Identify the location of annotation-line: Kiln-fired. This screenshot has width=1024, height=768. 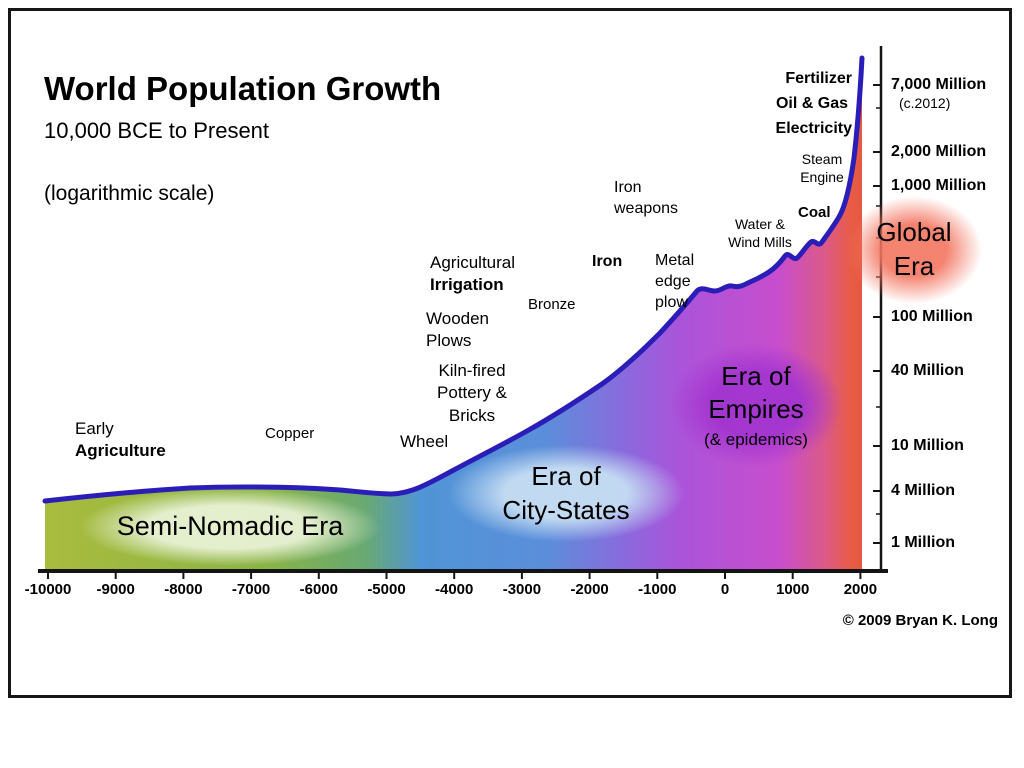
(472, 370).